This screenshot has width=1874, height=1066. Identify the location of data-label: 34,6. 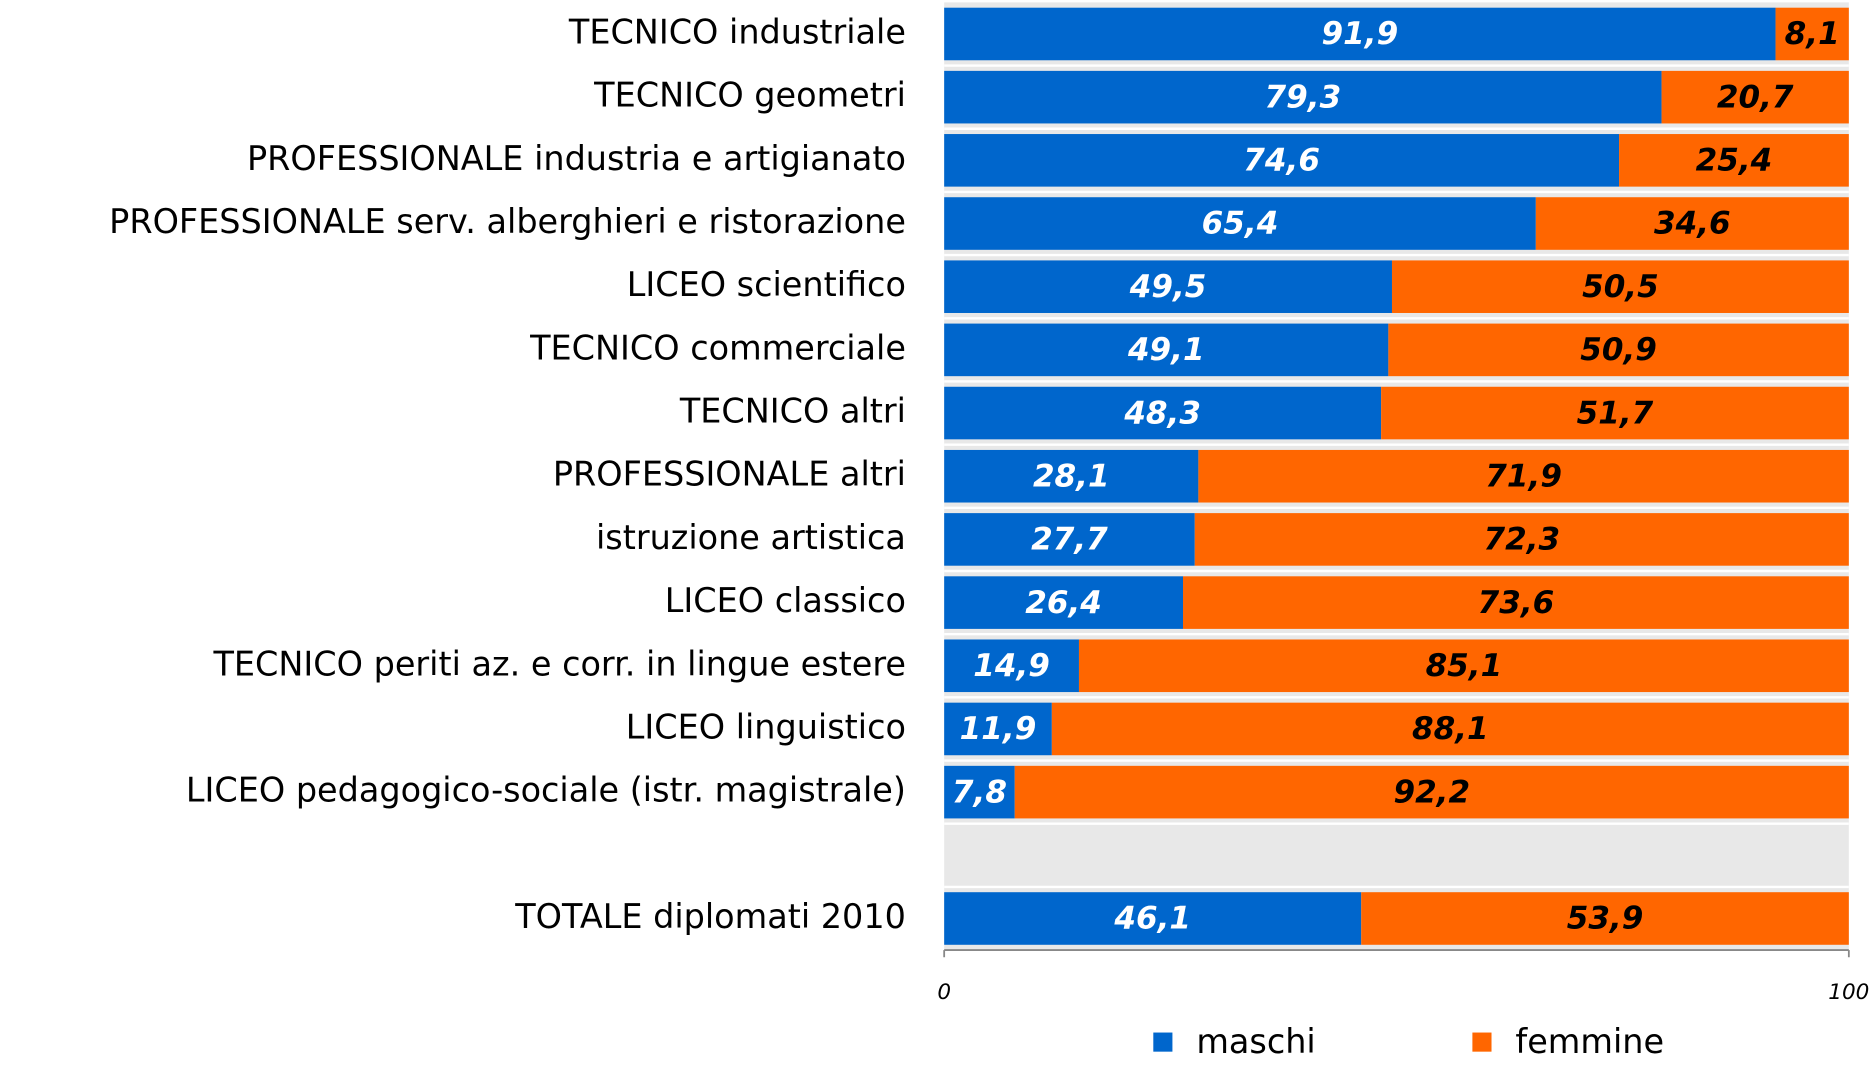
(1692, 224).